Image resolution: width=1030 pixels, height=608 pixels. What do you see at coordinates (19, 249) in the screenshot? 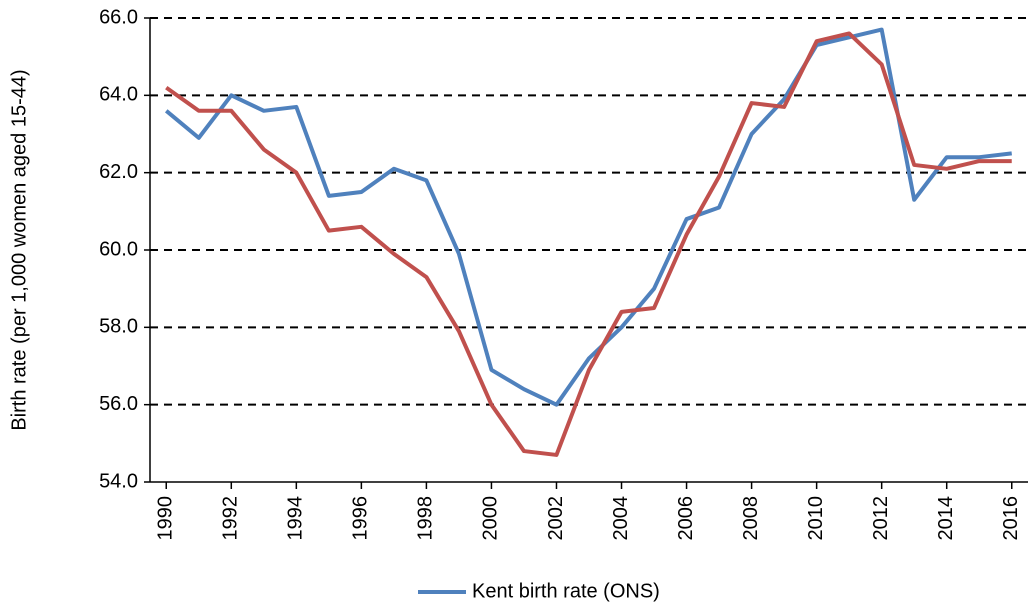
I see `y-axis-label: Birth rate (per 1,000 women aged 15-44)` at bounding box center [19, 249].